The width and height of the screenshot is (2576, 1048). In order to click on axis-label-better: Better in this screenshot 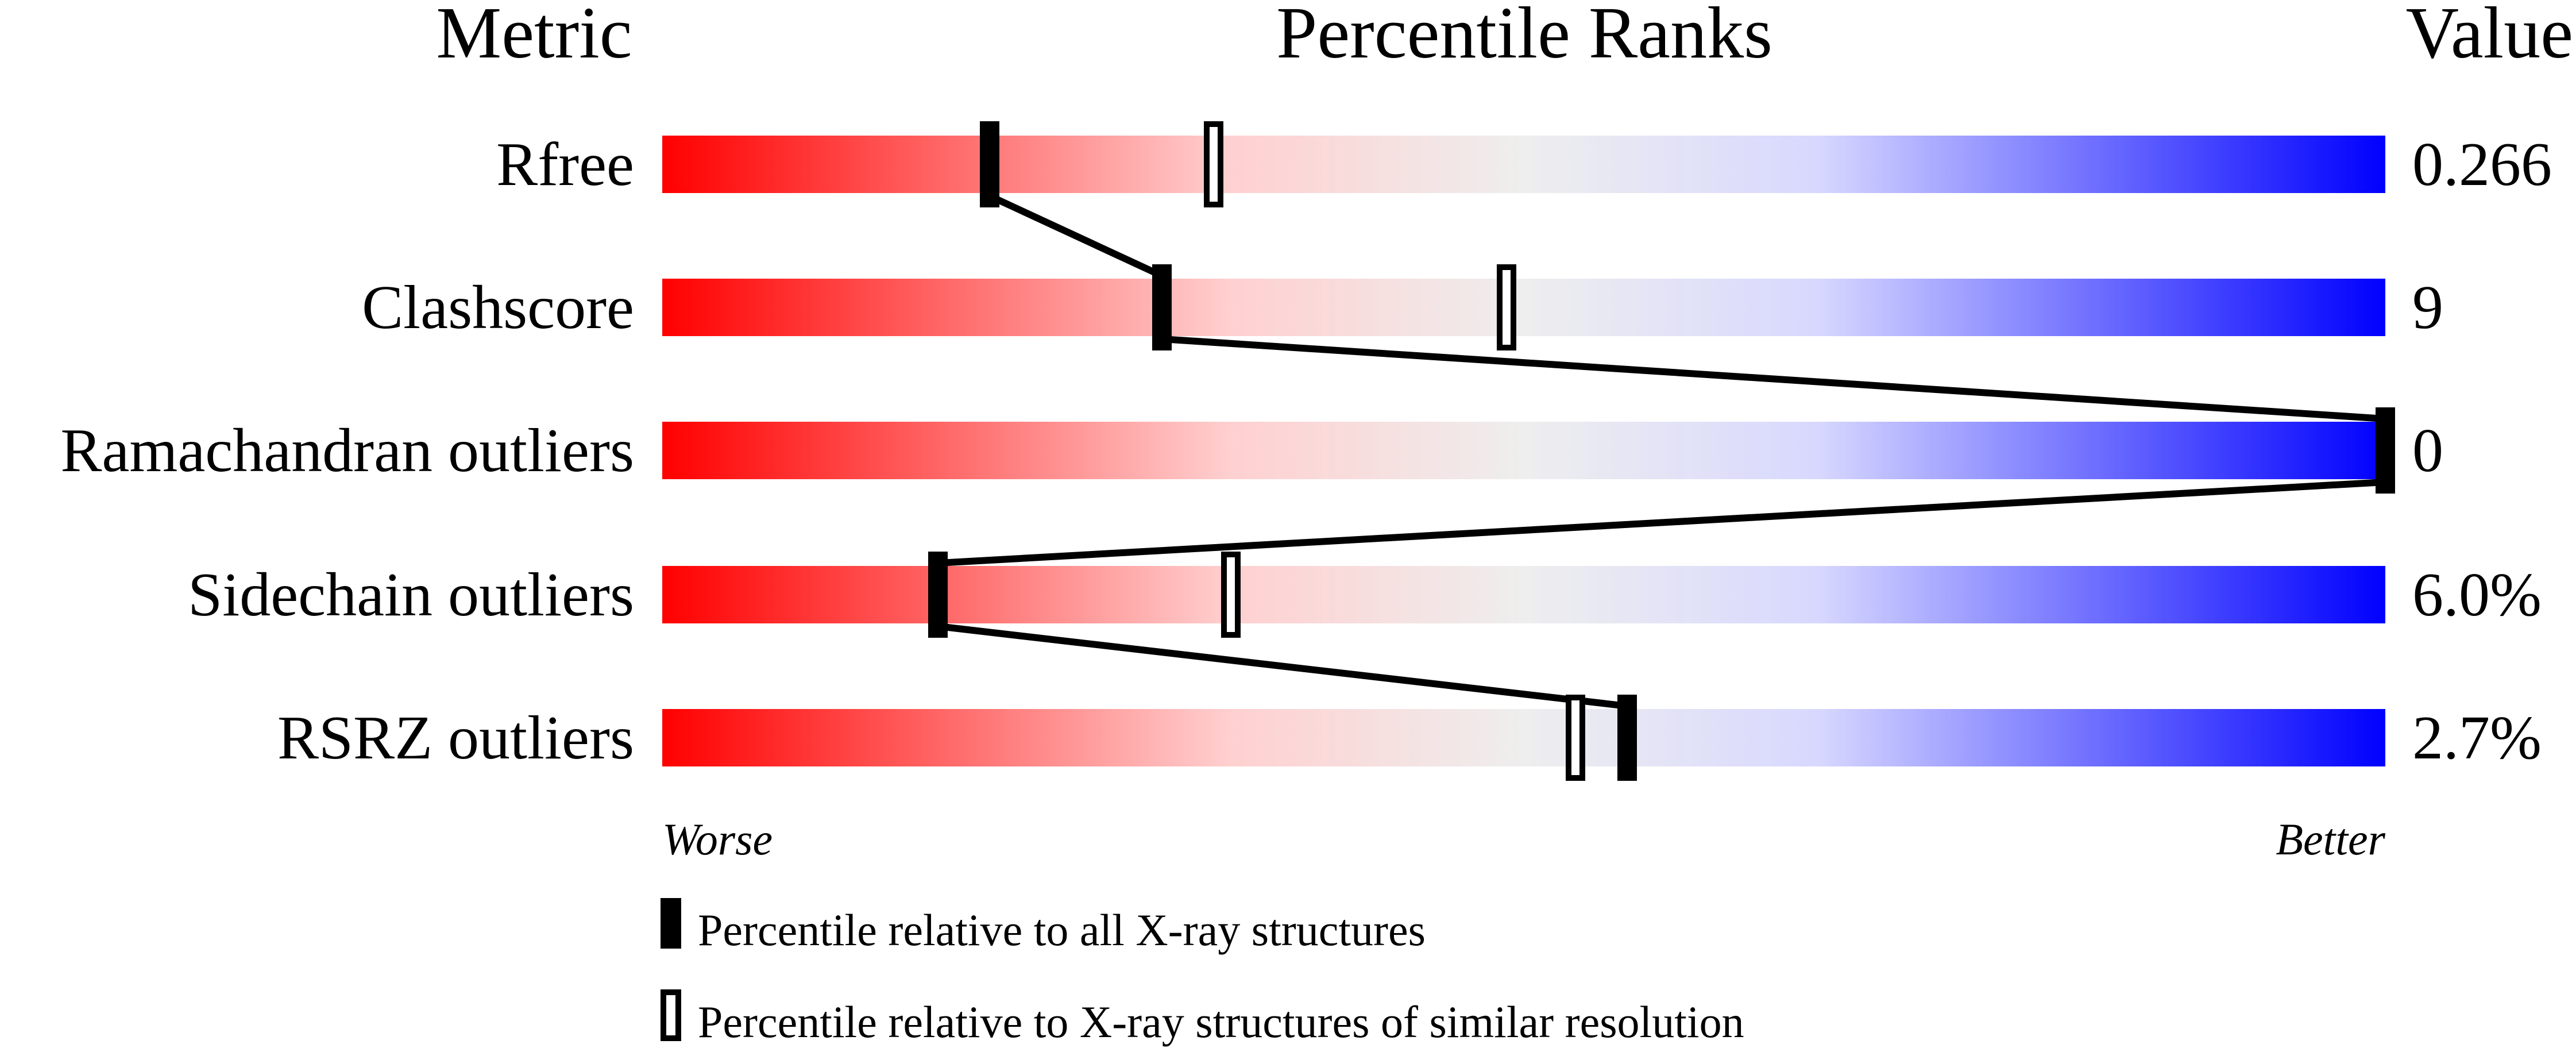, I will do `click(2330, 839)`.